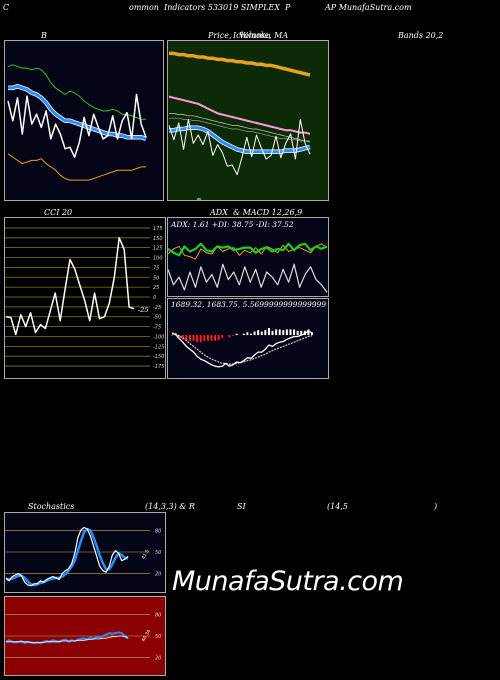  What do you see at coordinates (337, 506) in the screenshot?
I see `rsi-params: (14,5` at bounding box center [337, 506].